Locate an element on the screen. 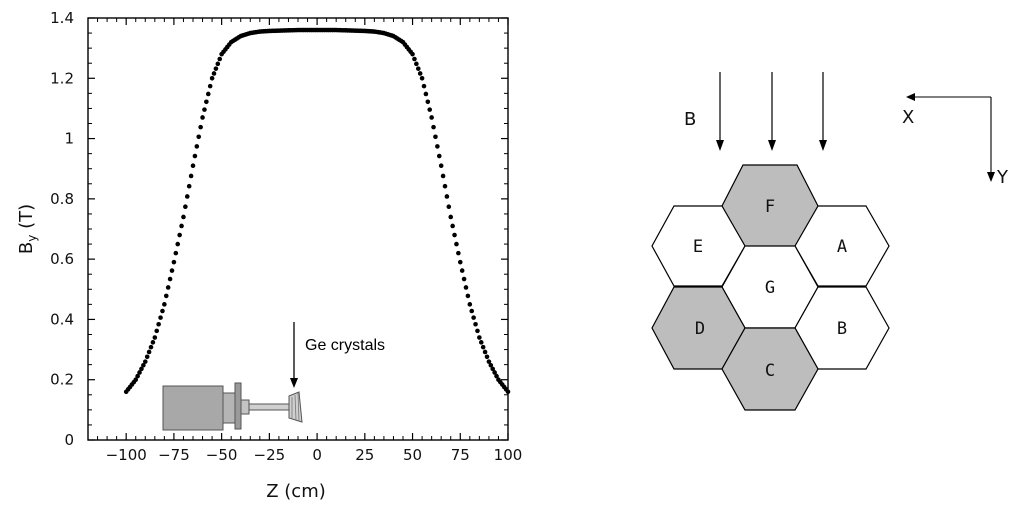  detector-sketch is located at coordinates (232, 406).